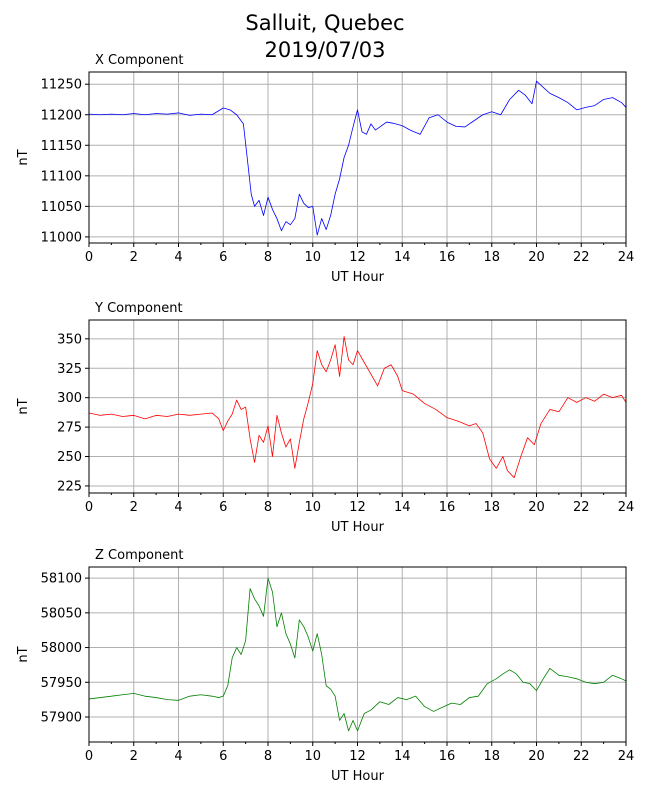  What do you see at coordinates (61, 85) in the screenshot?
I see `y-tick-label: 11250` at bounding box center [61, 85].